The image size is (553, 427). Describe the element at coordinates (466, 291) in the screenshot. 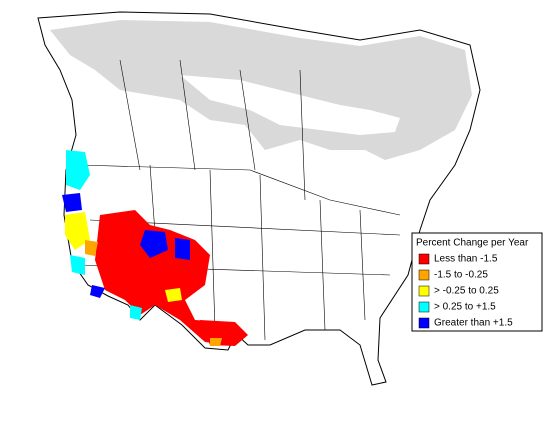

I see `legend-label: > -0.25 to 0.25` at that location.